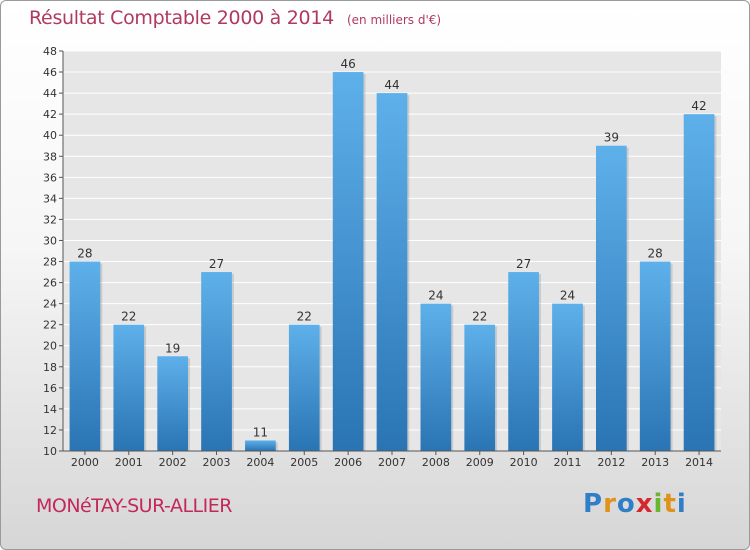  What do you see at coordinates (50, 177) in the screenshot?
I see `y-tick-label: 36` at bounding box center [50, 177].